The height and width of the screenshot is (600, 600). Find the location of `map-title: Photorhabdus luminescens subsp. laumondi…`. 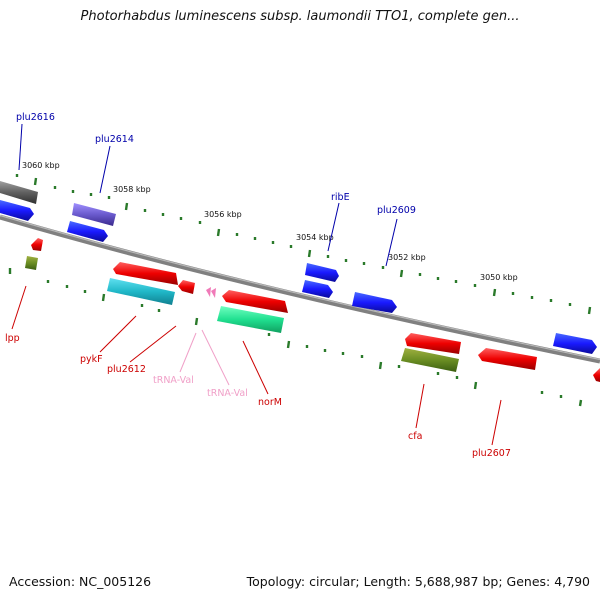

map-title: Photorhabdus luminescens subsp. laumondi… is located at coordinates (300, 16).